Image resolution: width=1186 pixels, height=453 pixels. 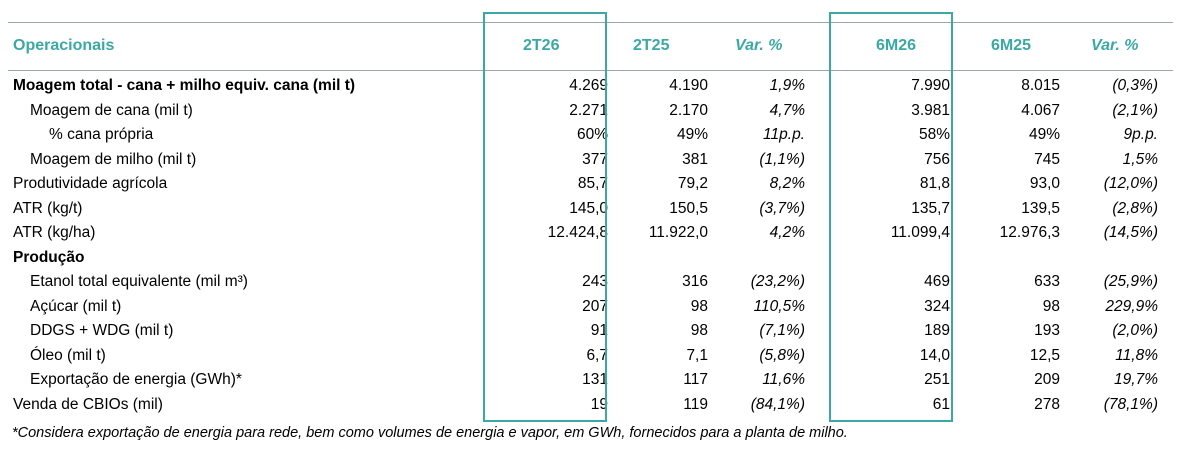 I want to click on value-2t25: 11.922,0, so click(x=678, y=232).